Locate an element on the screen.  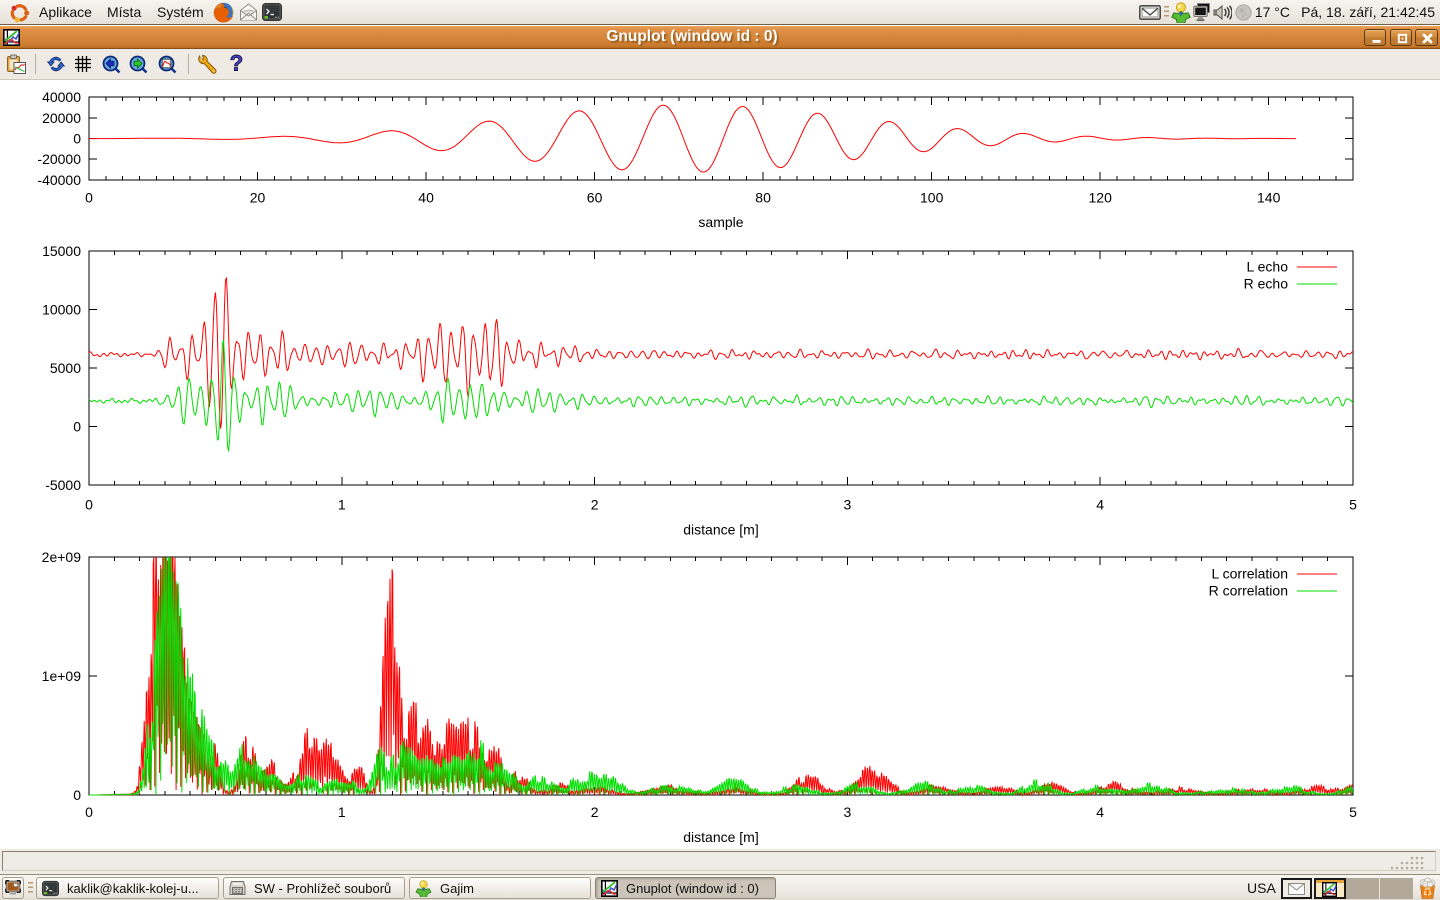
svg-text: -40000 is located at coordinates (59, 180).